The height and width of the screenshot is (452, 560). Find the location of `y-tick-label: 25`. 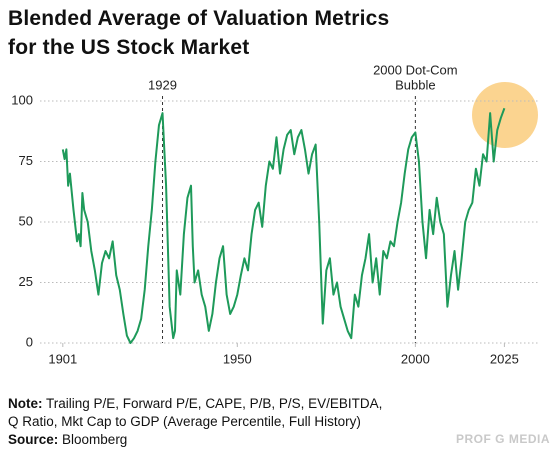

y-tick-label: 25 is located at coordinates (26, 281).